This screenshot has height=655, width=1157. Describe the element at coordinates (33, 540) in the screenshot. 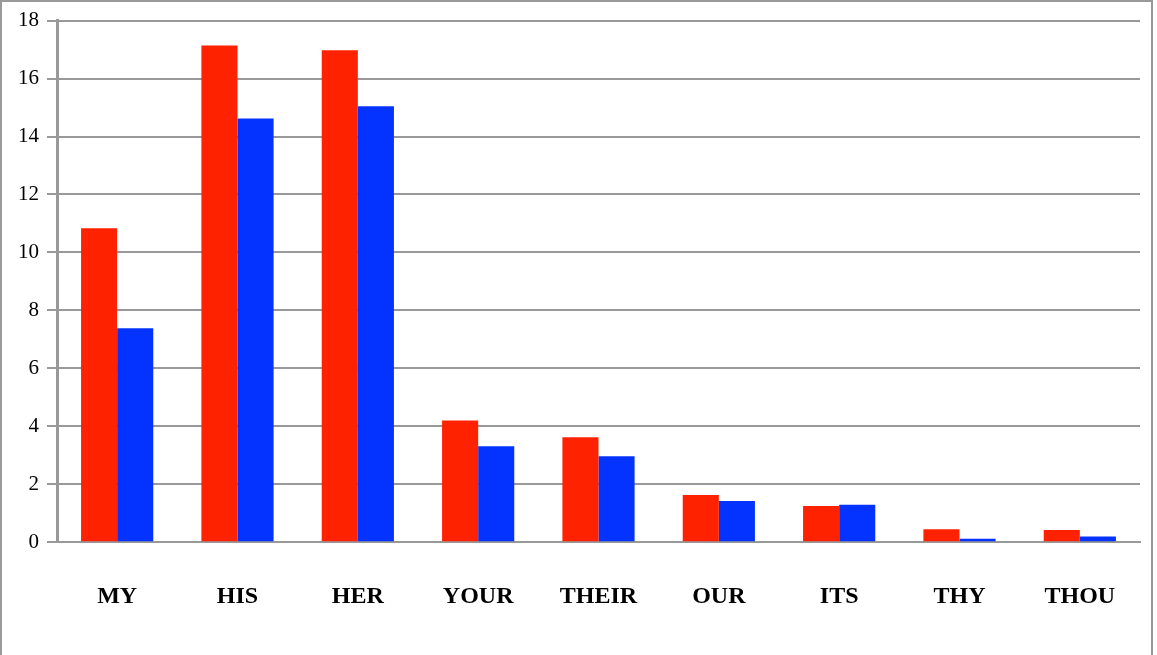

I see `y-tick-label: 0` at that location.